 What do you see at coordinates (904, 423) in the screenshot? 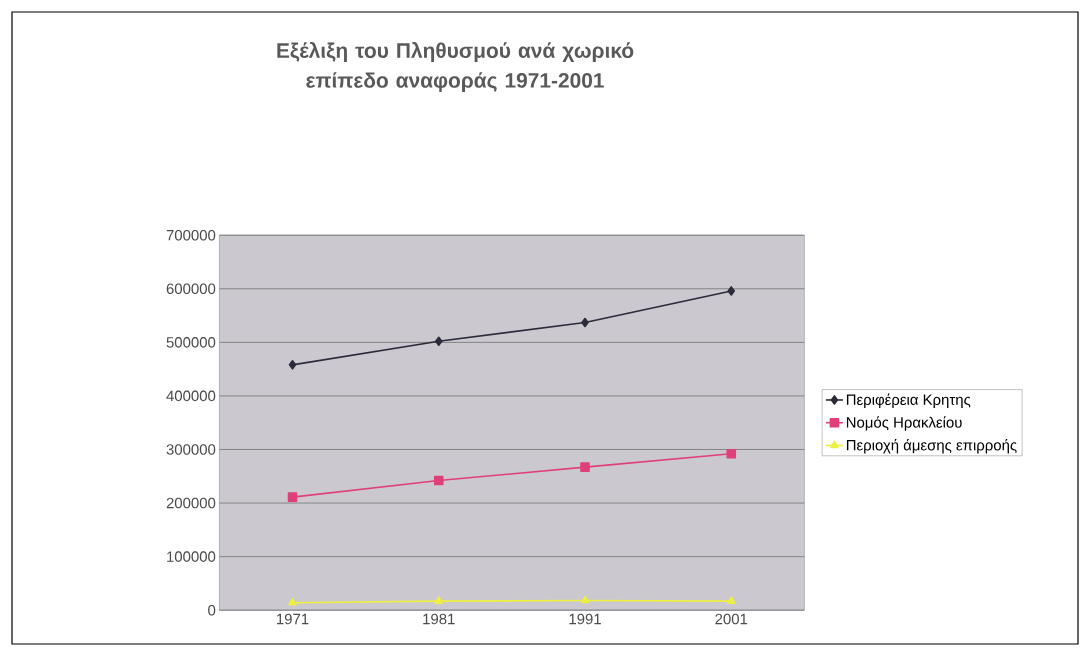
I see `legend-label: Νομός Ηρακλείου` at bounding box center [904, 423].